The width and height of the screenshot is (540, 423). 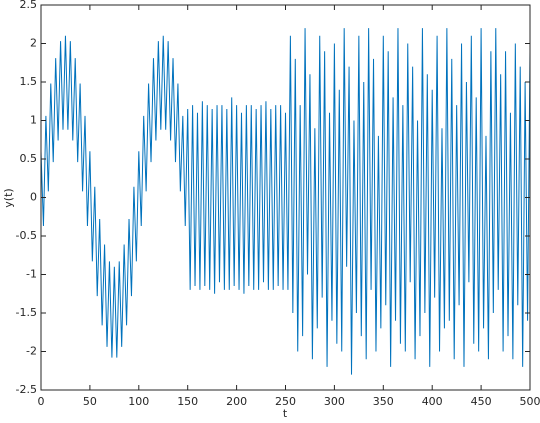 I want to click on y-tick-label: -1, so click(x=31, y=274).